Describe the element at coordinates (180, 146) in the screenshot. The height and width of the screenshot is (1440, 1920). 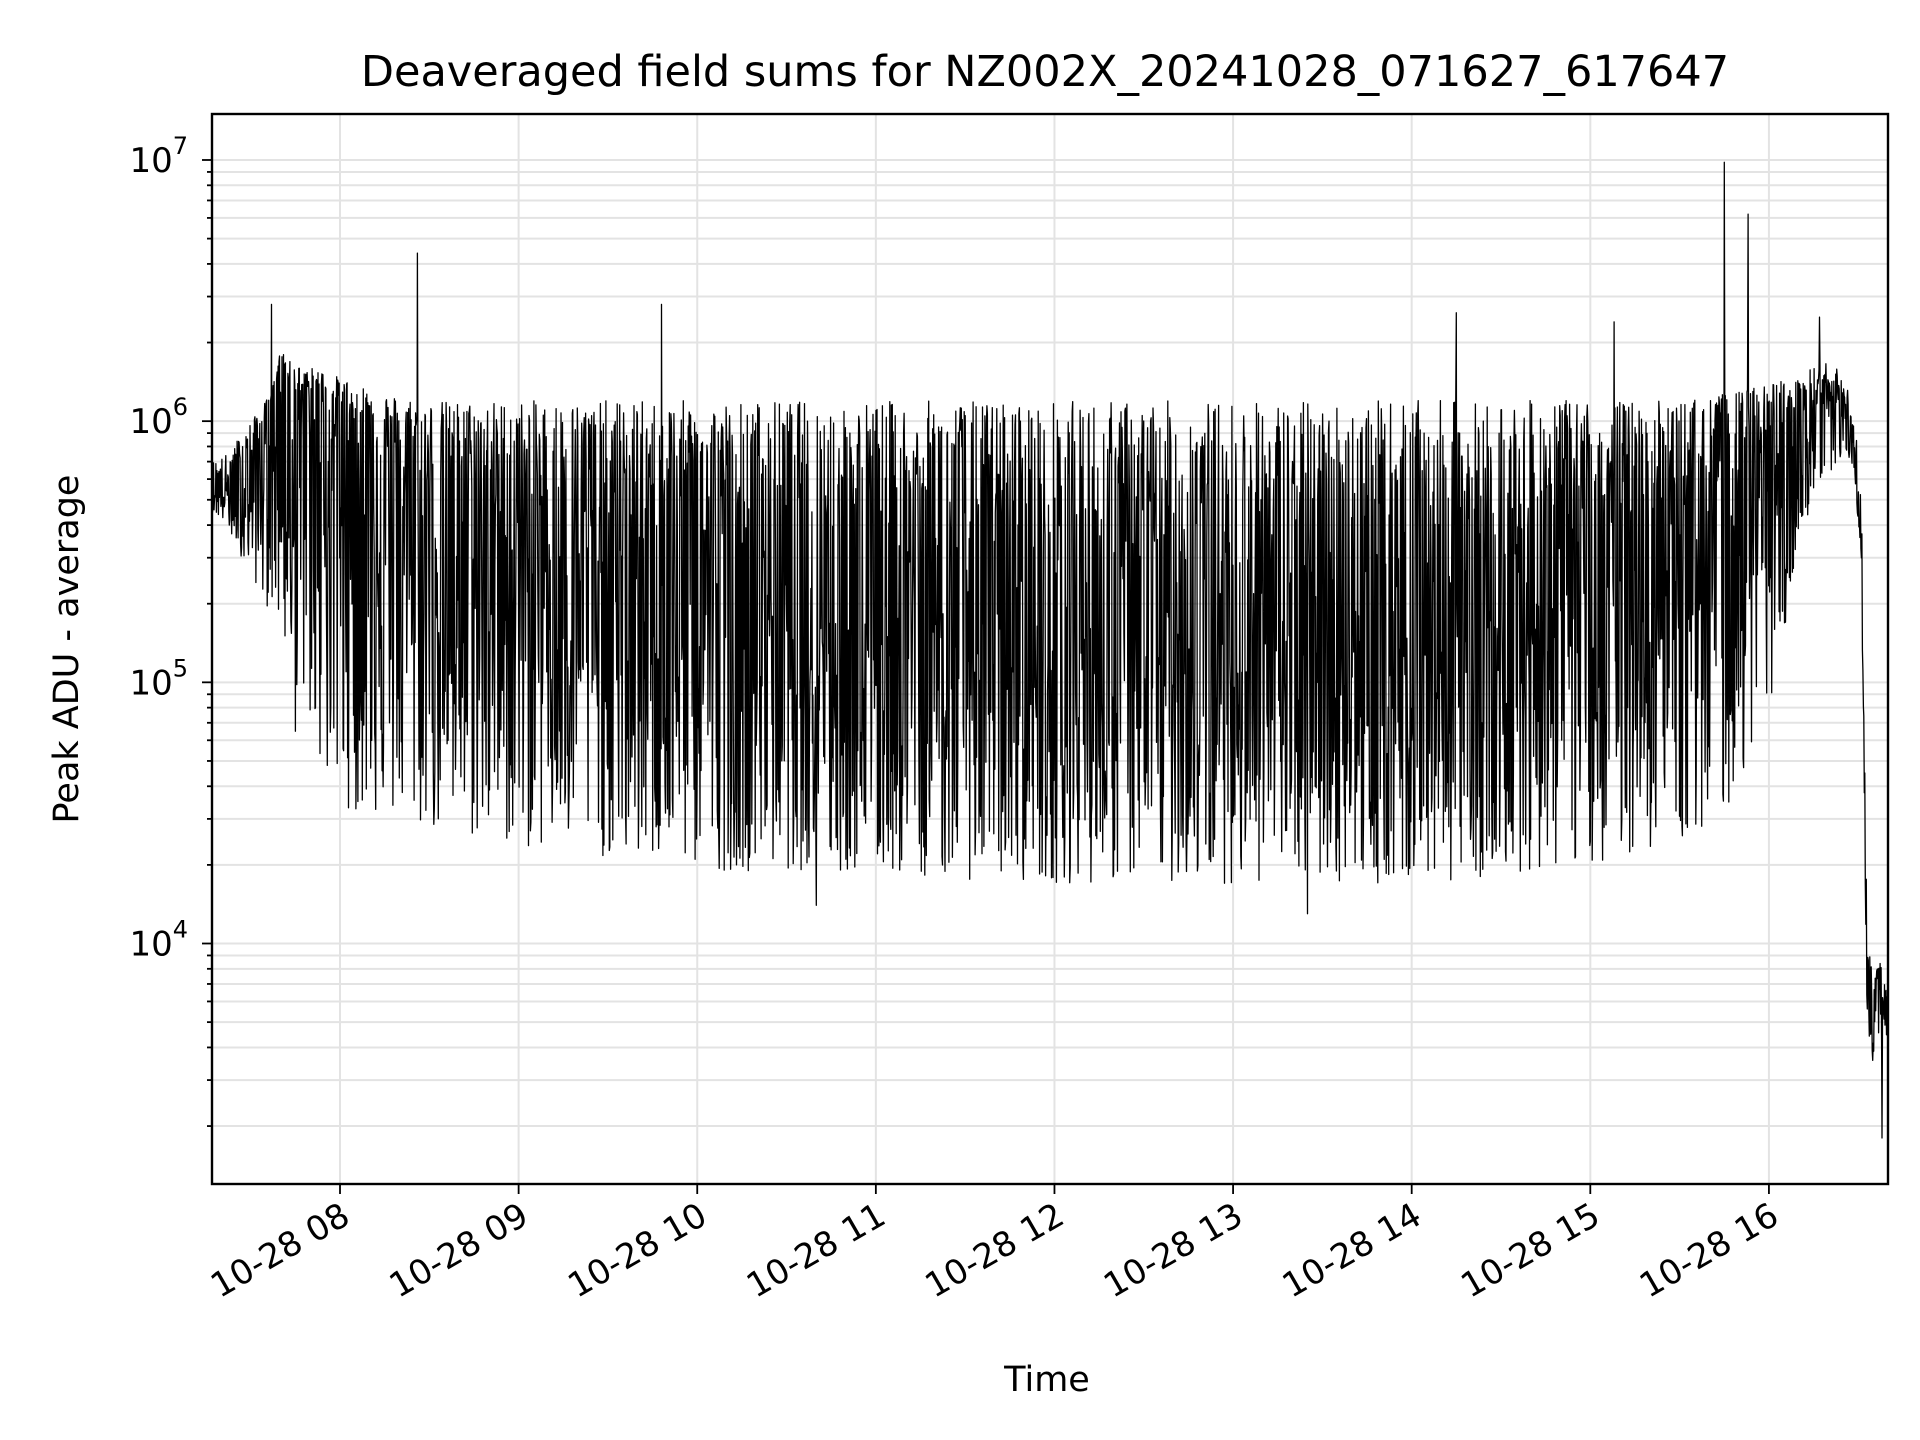
I see `y-tick-exponent: 7` at that location.